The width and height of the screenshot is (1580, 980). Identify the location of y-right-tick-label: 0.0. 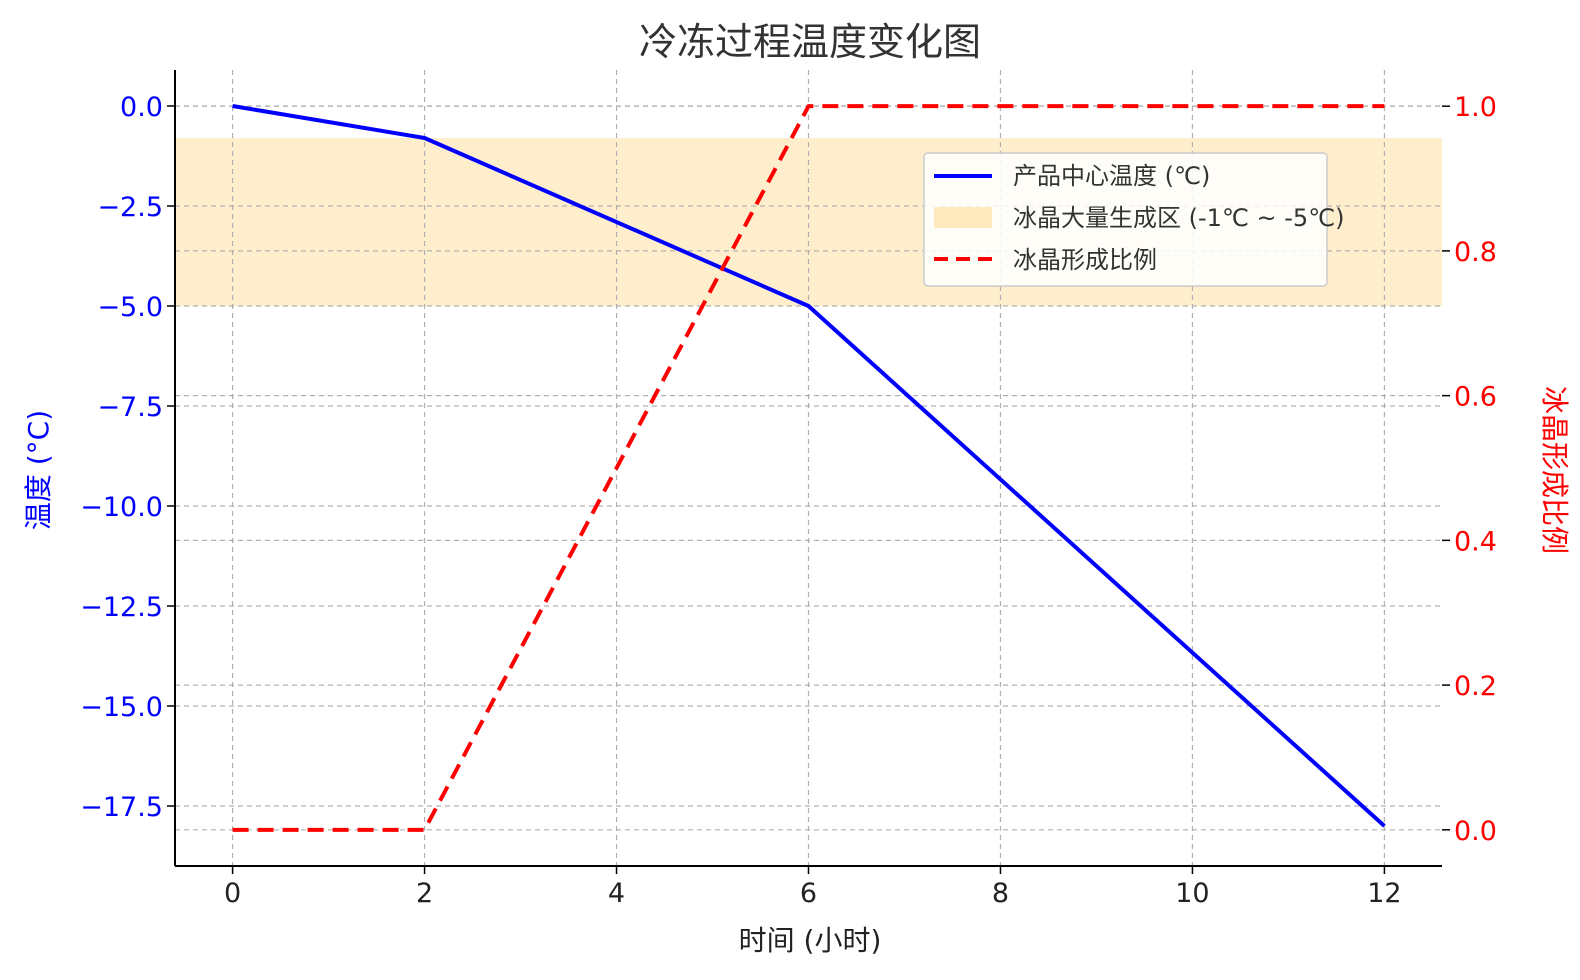
(1475, 831).